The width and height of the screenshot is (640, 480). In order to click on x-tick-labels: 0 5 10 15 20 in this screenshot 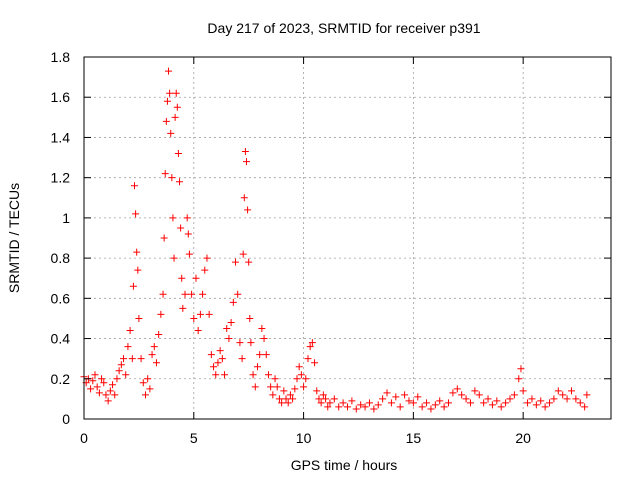, I will do `click(305, 438)`.